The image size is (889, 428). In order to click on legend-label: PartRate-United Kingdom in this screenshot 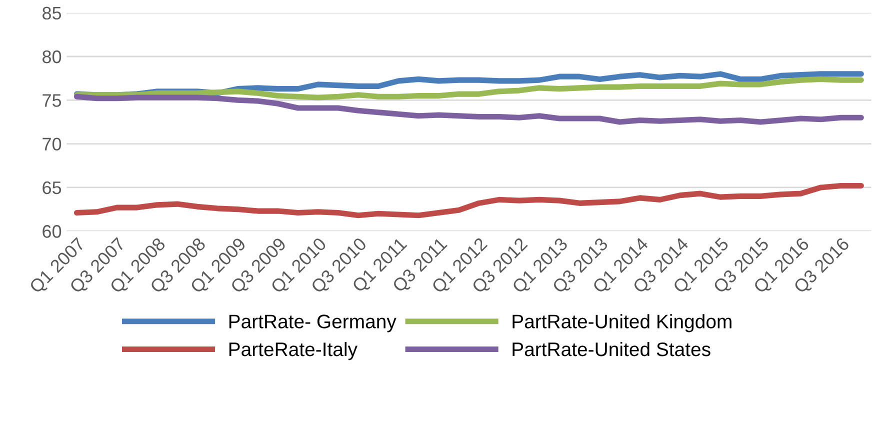, I will do `click(622, 323)`.